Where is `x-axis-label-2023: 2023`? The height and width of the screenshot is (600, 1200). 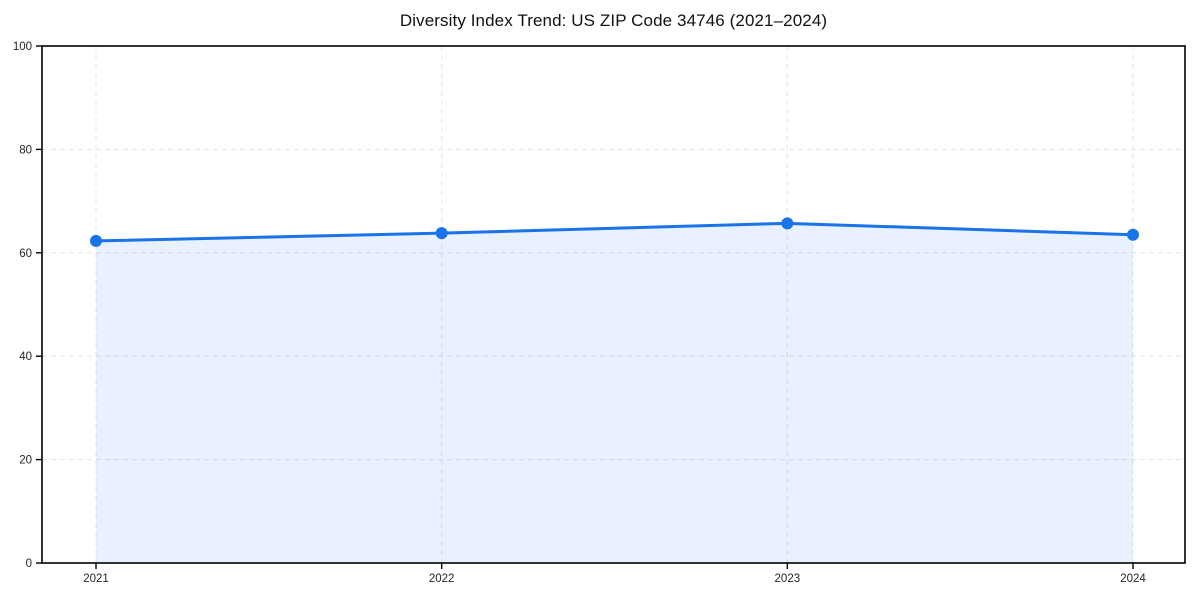
x-axis-label-2023: 2023 is located at coordinates (788, 579).